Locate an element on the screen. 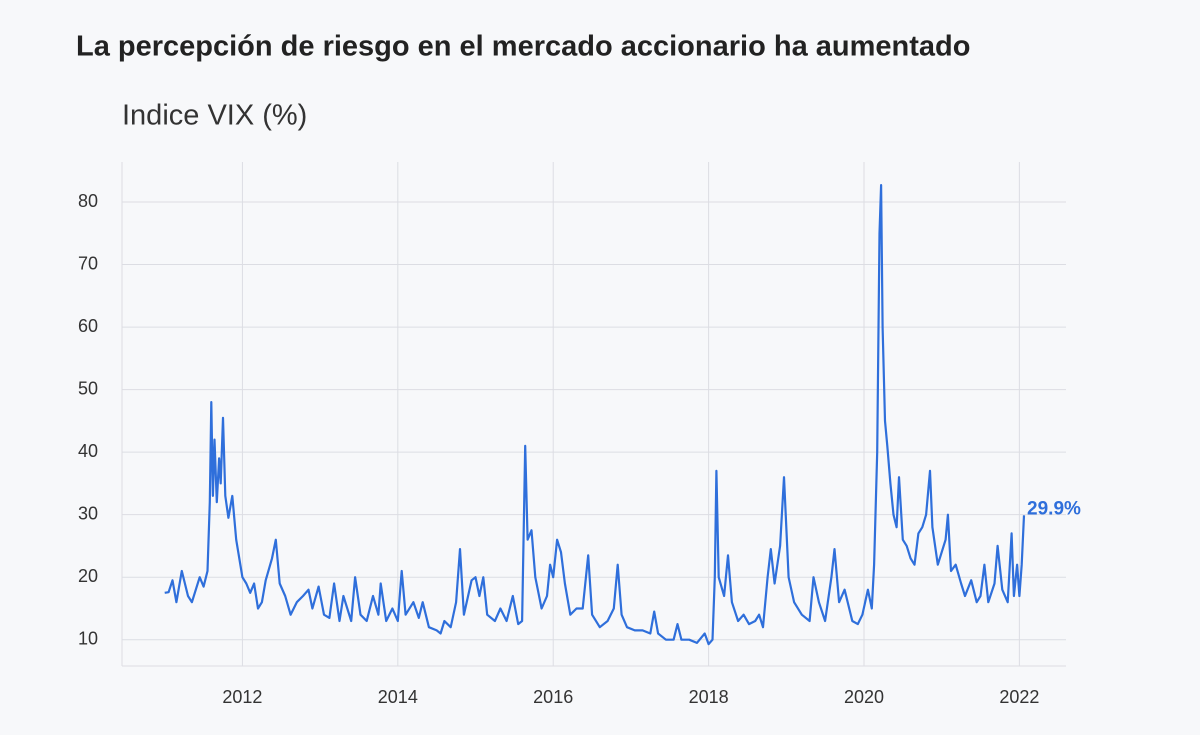 Image resolution: width=1200 pixels, height=735 pixels. chart-subtitle: Indice VIX (%) is located at coordinates (214, 116).